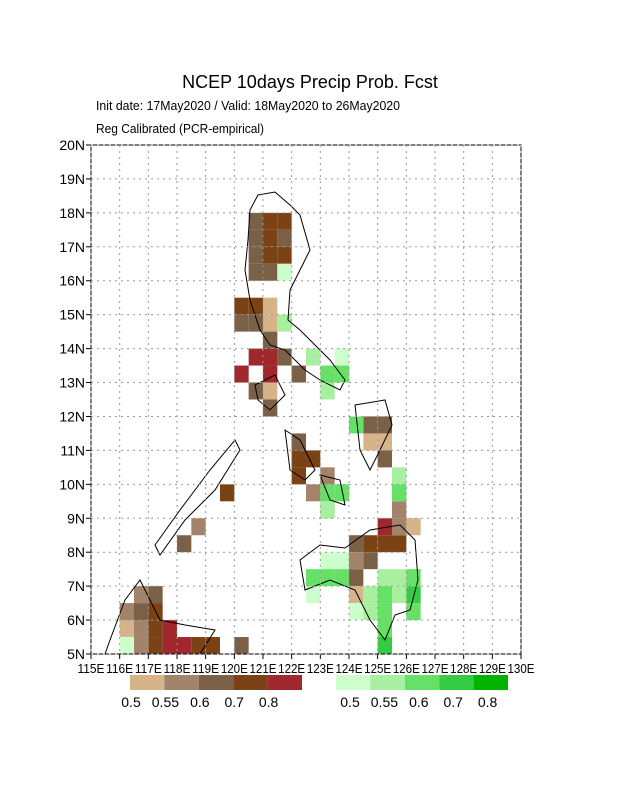  Describe the element at coordinates (200, 702) in the screenshot. I see `colorbar-label: 0.6` at that location.